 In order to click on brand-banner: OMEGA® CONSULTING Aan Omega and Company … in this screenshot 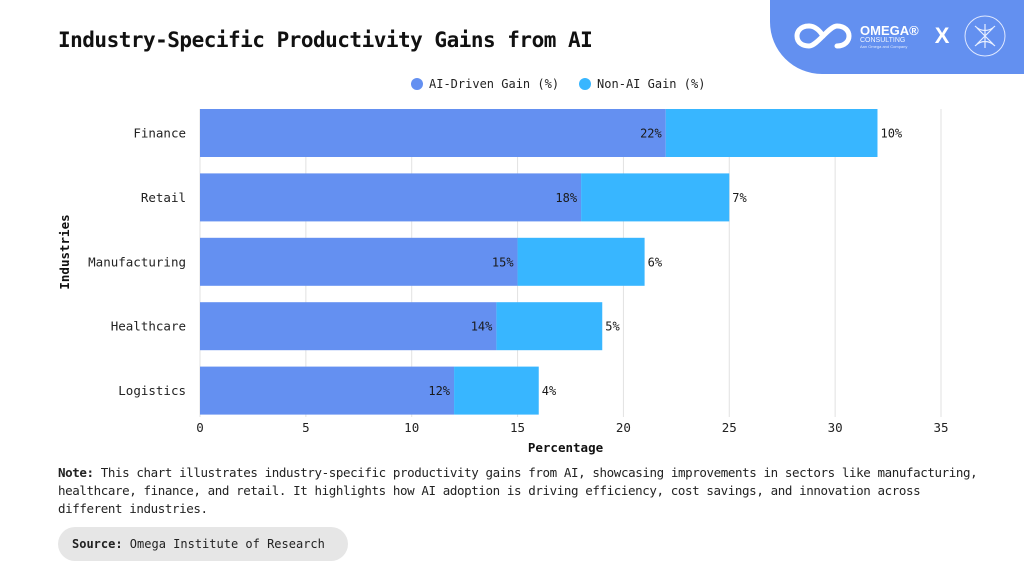, I will do `click(897, 37)`.